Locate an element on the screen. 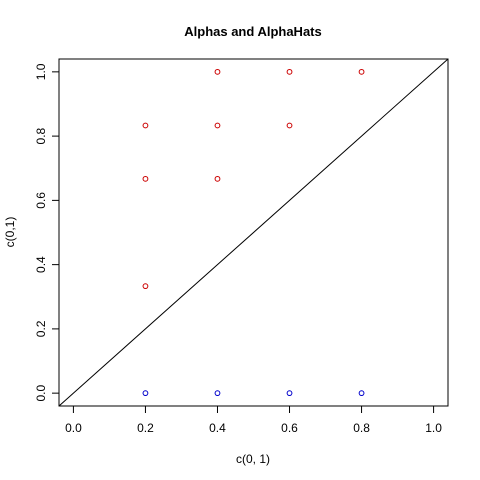  y-axis-label: c(0,1) is located at coordinates (10, 232).